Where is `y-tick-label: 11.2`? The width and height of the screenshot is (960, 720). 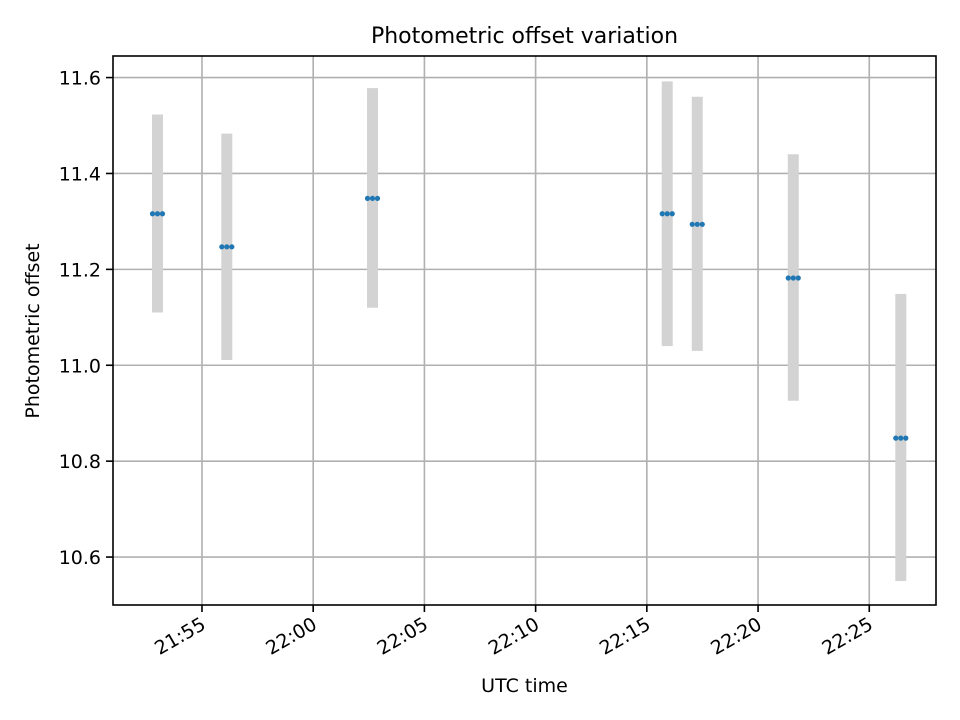
y-tick-label: 11.2 is located at coordinates (80, 270).